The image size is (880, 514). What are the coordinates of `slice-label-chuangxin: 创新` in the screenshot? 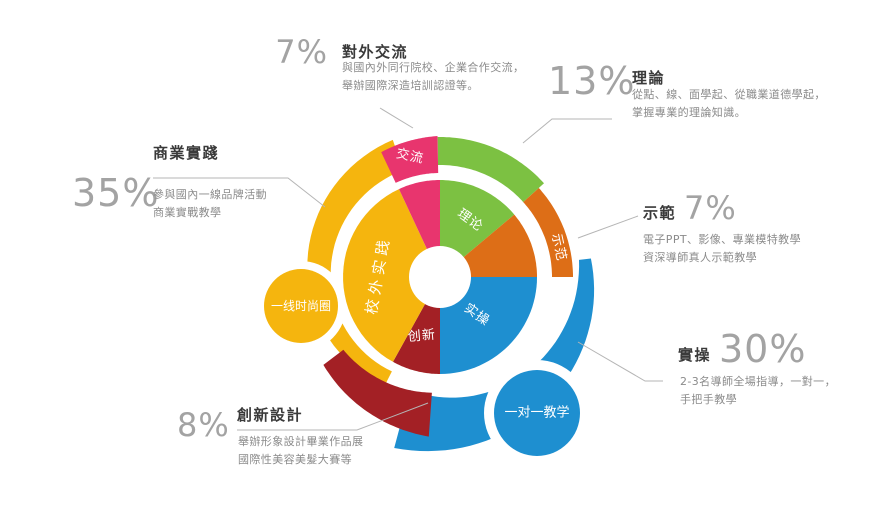 It's located at (421, 336).